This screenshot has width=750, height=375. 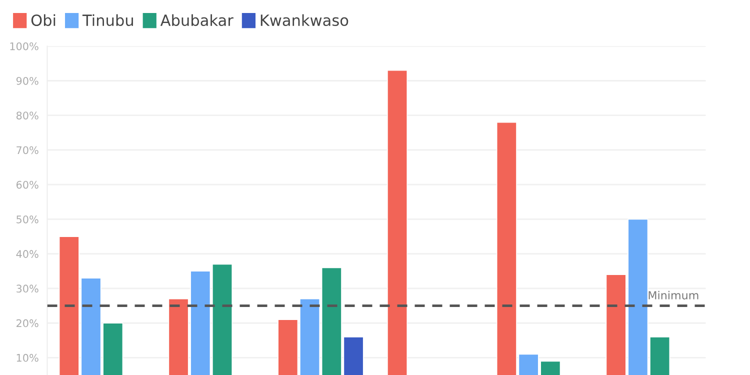 What do you see at coordinates (27, 323) in the screenshot?
I see `y-tick-label: 20%` at bounding box center [27, 323].